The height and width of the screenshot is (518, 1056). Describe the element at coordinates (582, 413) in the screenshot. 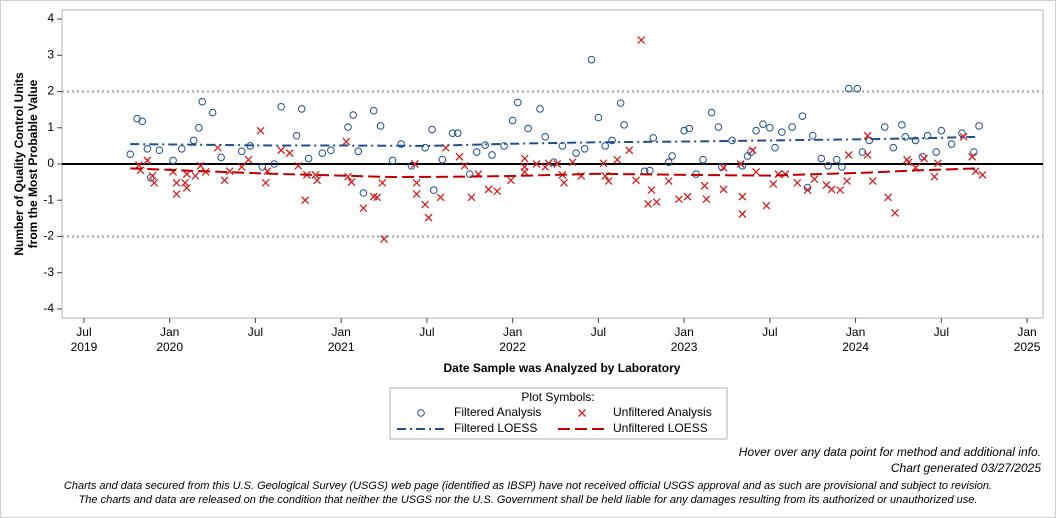

I see `legend-swatch` at that location.